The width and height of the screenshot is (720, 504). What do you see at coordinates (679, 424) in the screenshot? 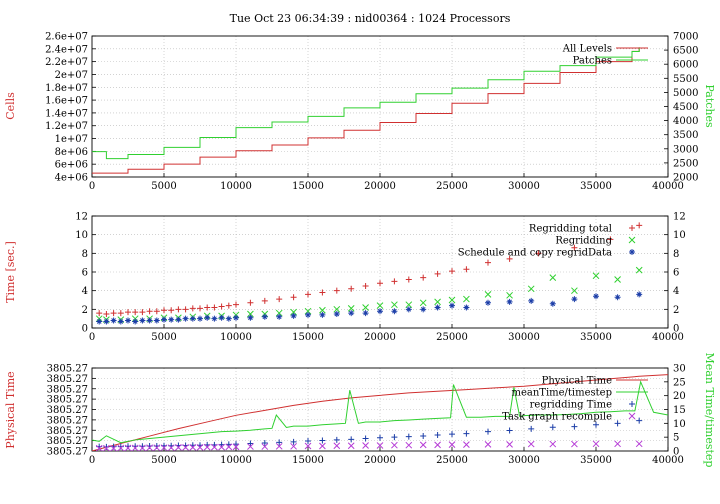
I see `y2-tick-label: 10` at bounding box center [679, 424].